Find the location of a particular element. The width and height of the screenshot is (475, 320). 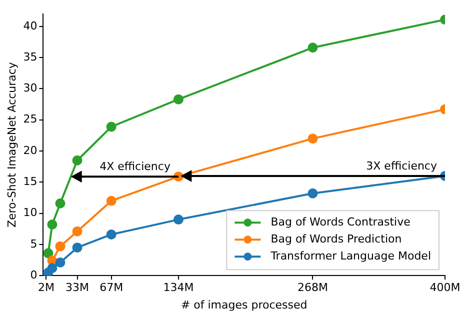

annotation: 3X efficiency is located at coordinates (402, 165).